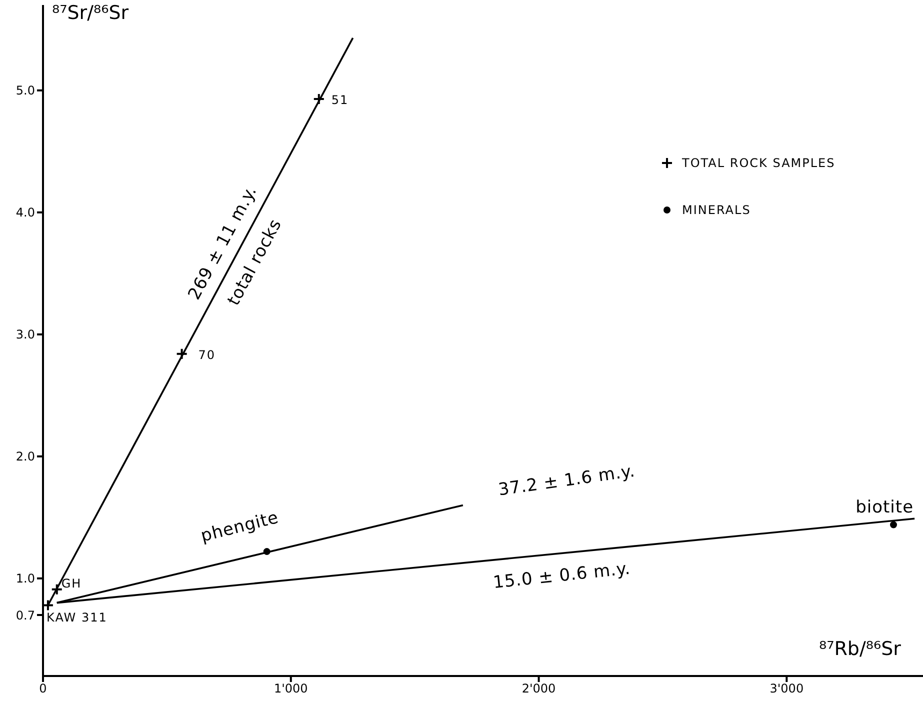 The image size is (923, 704). I want to click on legend-label: MINERALS, so click(716, 209).